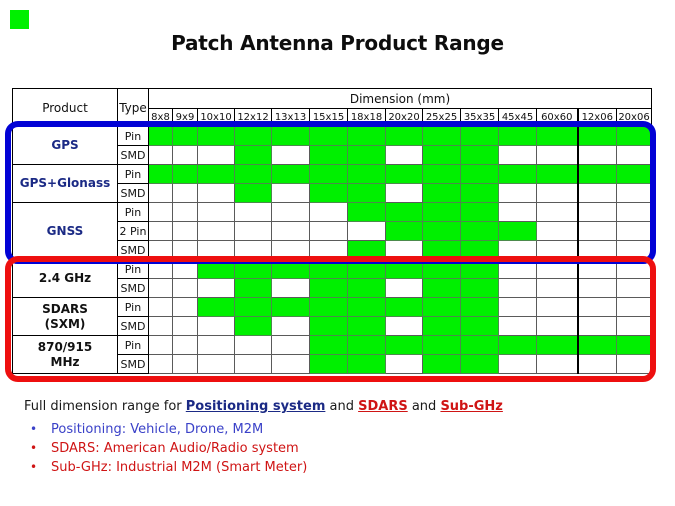  Describe the element at coordinates (328, 117) in the screenshot. I see `dimension-header-cell: 15x15` at that location.